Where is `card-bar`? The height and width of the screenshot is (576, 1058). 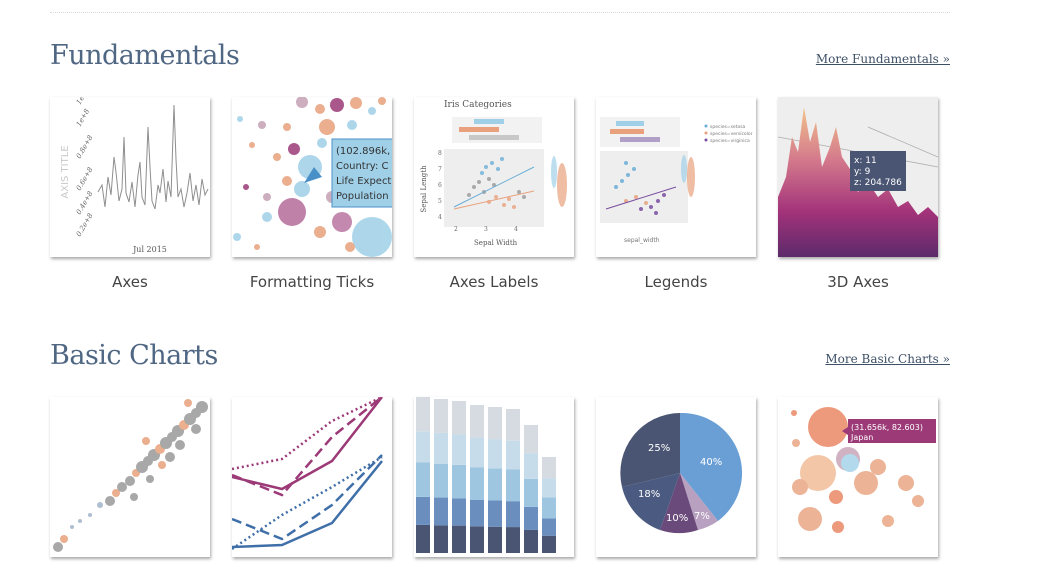 card-bar is located at coordinates (495, 485).